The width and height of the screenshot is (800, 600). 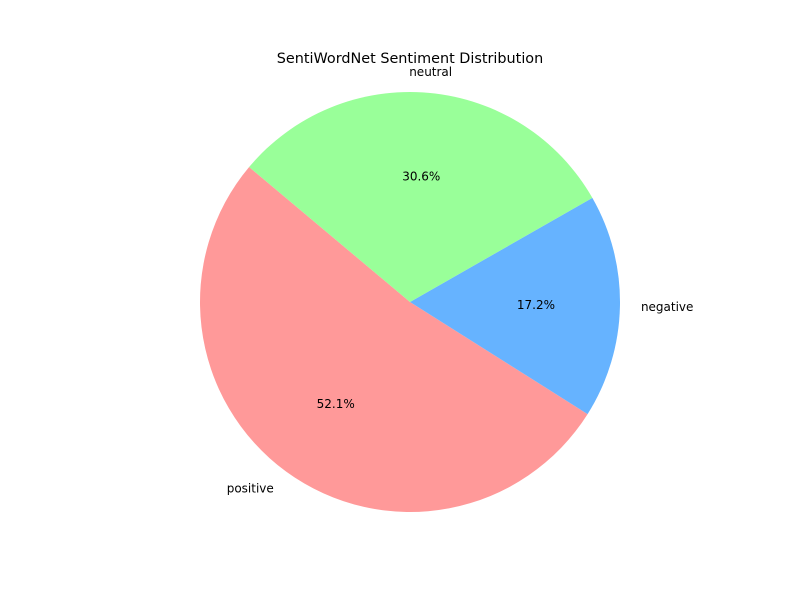 What do you see at coordinates (536, 305) in the screenshot?
I see `slice-percent-negative: 17.2%` at bounding box center [536, 305].